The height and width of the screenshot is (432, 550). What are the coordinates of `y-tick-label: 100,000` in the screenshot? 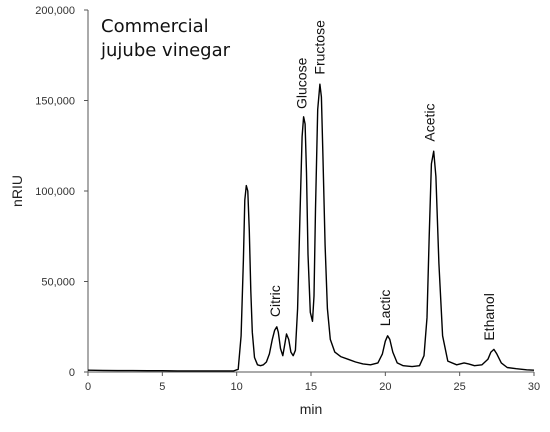 It's located at (55, 192).